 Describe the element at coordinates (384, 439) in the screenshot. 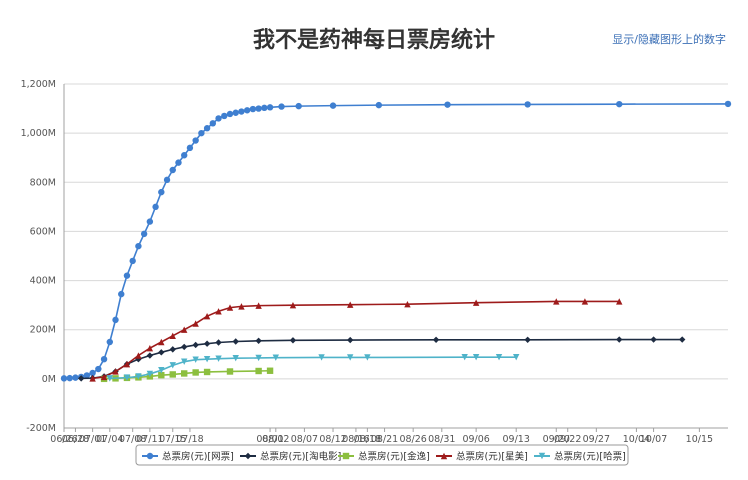

I see `x-tick-label: 08/21` at that location.